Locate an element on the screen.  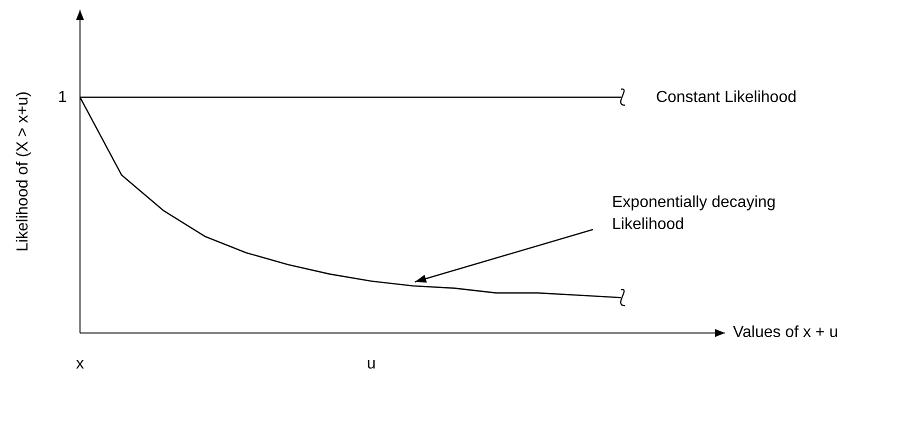
x-tick-label: u is located at coordinates (371, 363).